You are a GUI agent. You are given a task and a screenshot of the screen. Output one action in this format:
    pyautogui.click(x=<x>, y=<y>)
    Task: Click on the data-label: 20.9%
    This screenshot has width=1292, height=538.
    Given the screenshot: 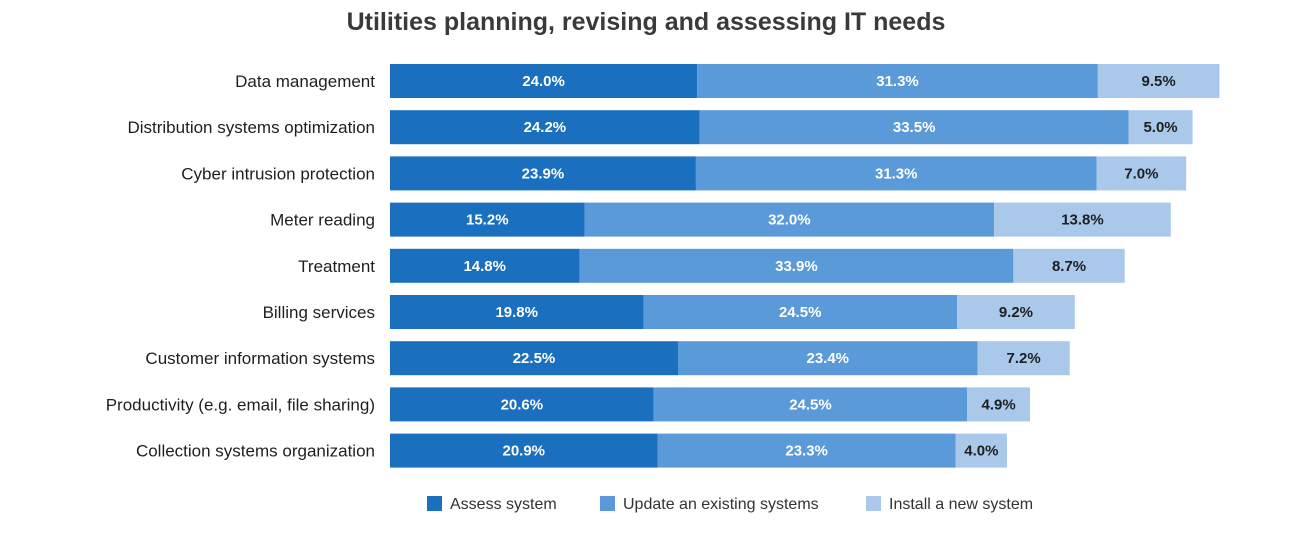 What is the action you would take?
    pyautogui.click(x=523, y=451)
    